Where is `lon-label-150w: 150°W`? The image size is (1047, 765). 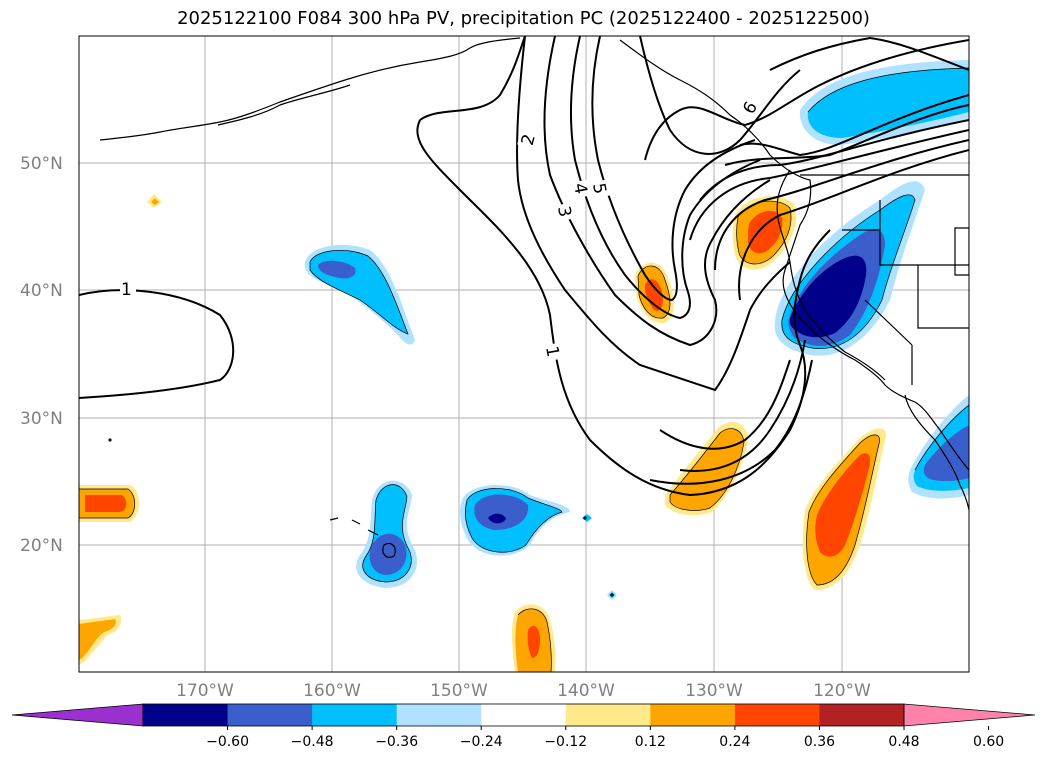 lon-label-150w: 150°W is located at coordinates (459, 691).